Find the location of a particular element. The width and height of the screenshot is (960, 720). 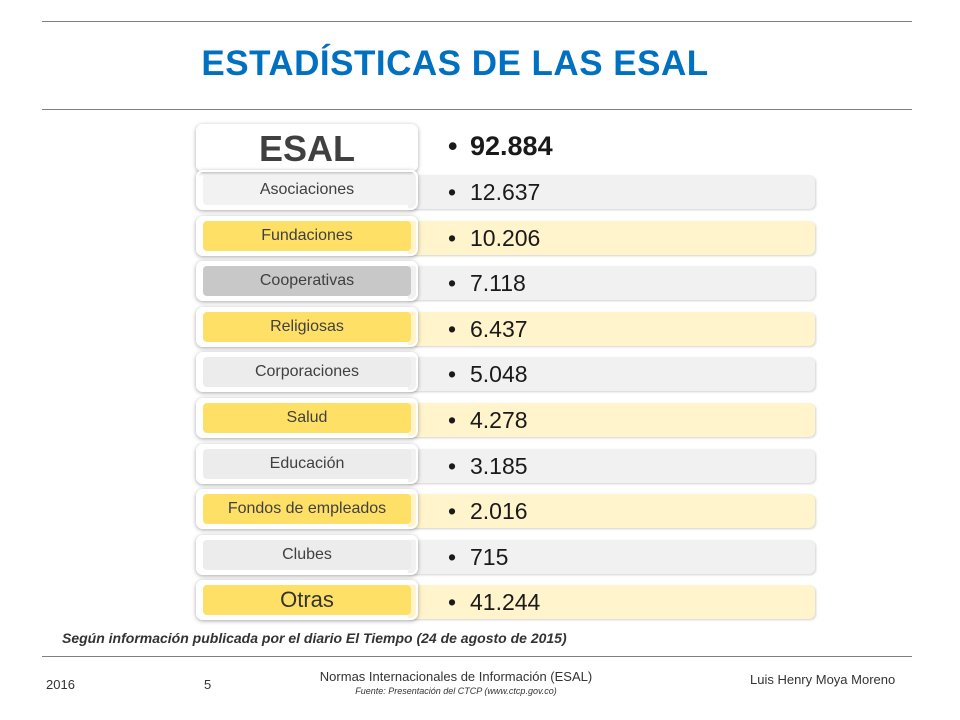

category-label-text: Corporaciones is located at coordinates (307, 372).